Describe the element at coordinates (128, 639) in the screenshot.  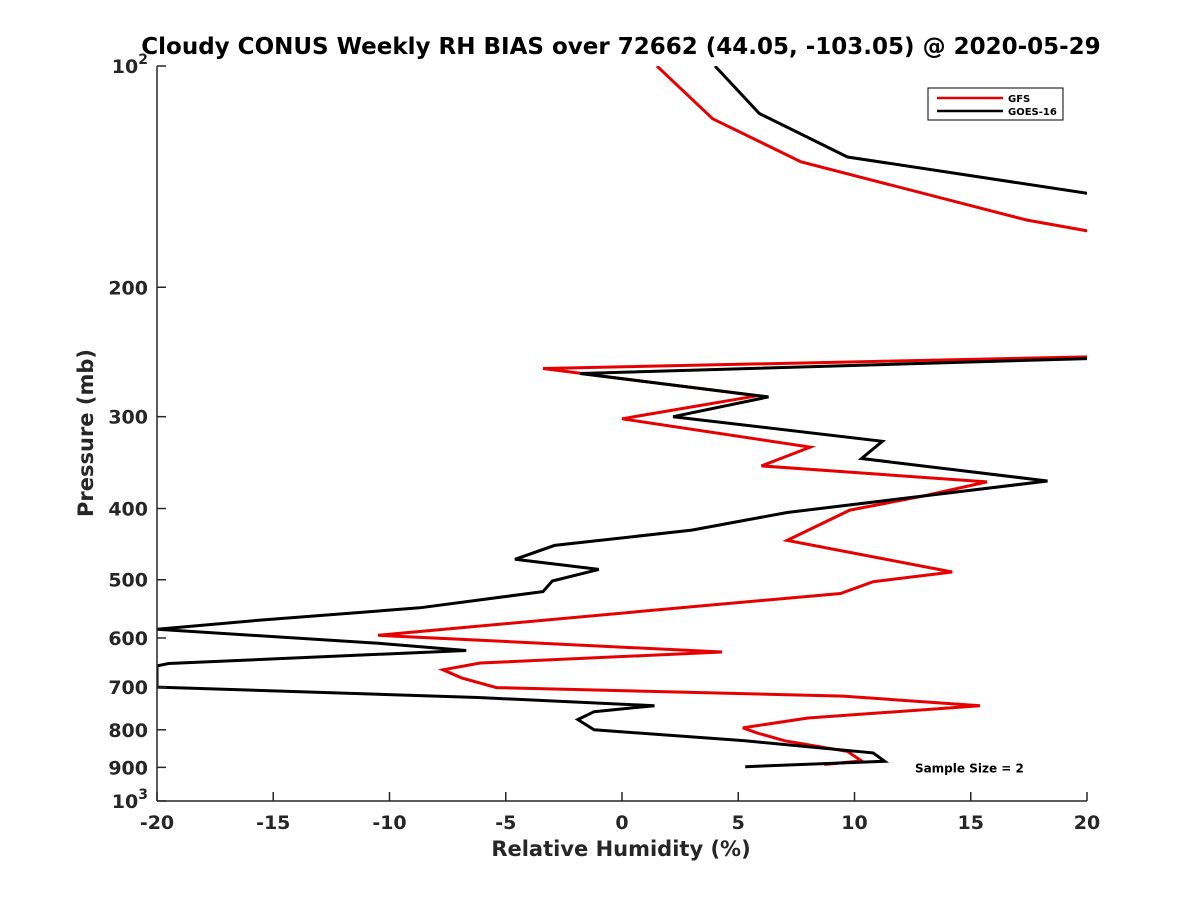
I see `y-tick-label: 600` at that location.